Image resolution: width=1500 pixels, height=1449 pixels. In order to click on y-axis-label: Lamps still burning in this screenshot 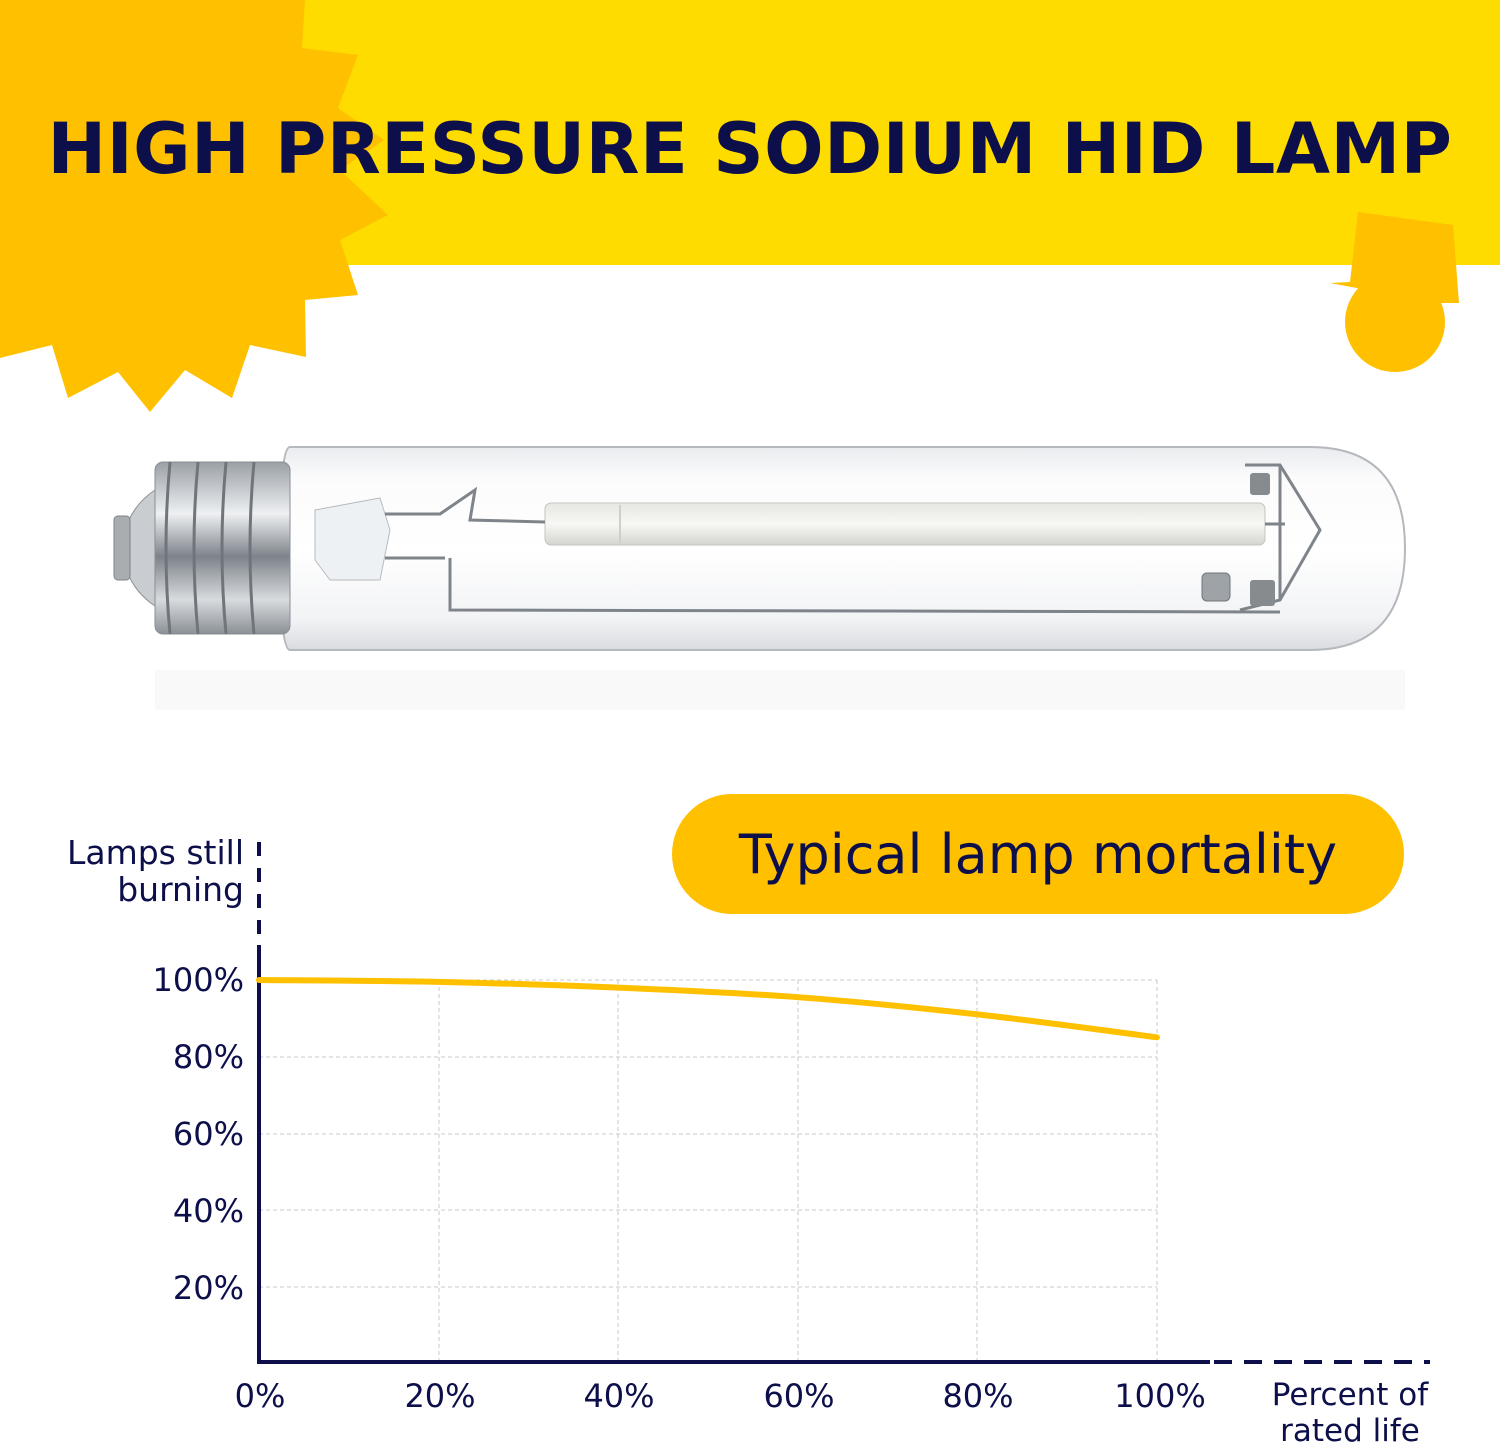, I will do `click(142, 871)`.